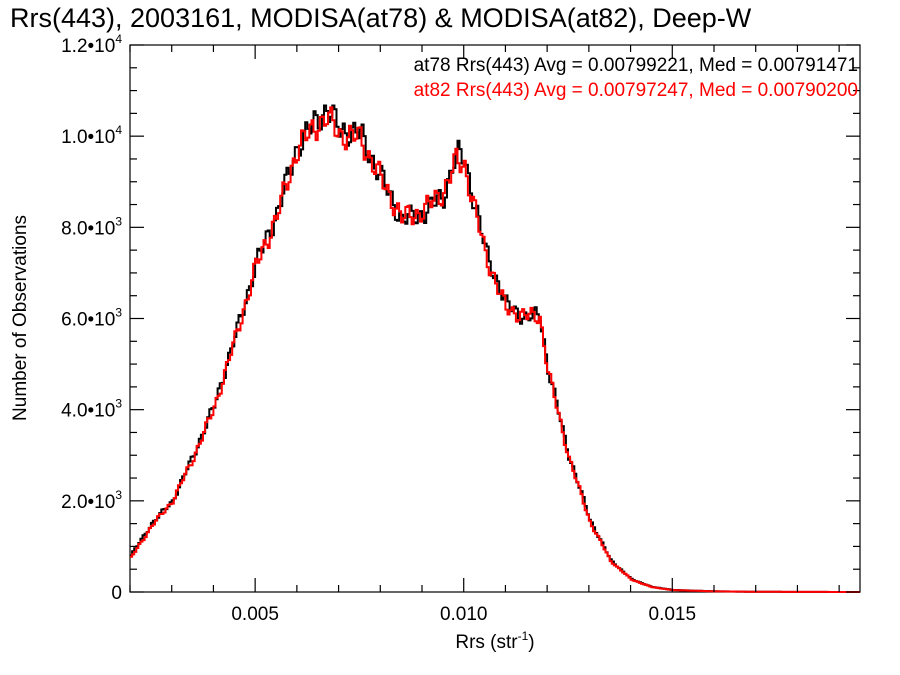 The image size is (900, 675). Describe the element at coordinates (88, 502) in the screenshot. I see `y-tick-label-mantissa: 2.0•10` at that location.